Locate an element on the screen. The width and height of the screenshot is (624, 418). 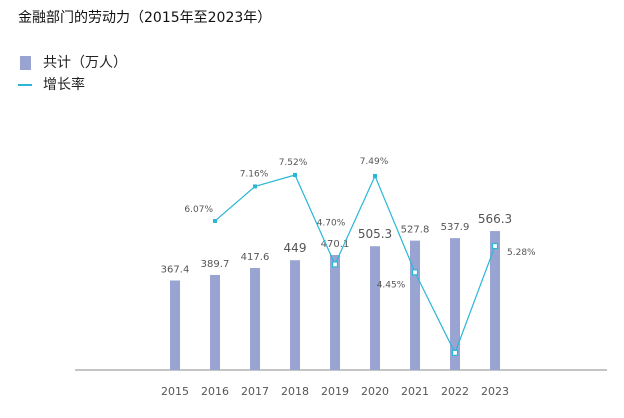
bar-value-label: 367.4 is located at coordinates (175, 270).